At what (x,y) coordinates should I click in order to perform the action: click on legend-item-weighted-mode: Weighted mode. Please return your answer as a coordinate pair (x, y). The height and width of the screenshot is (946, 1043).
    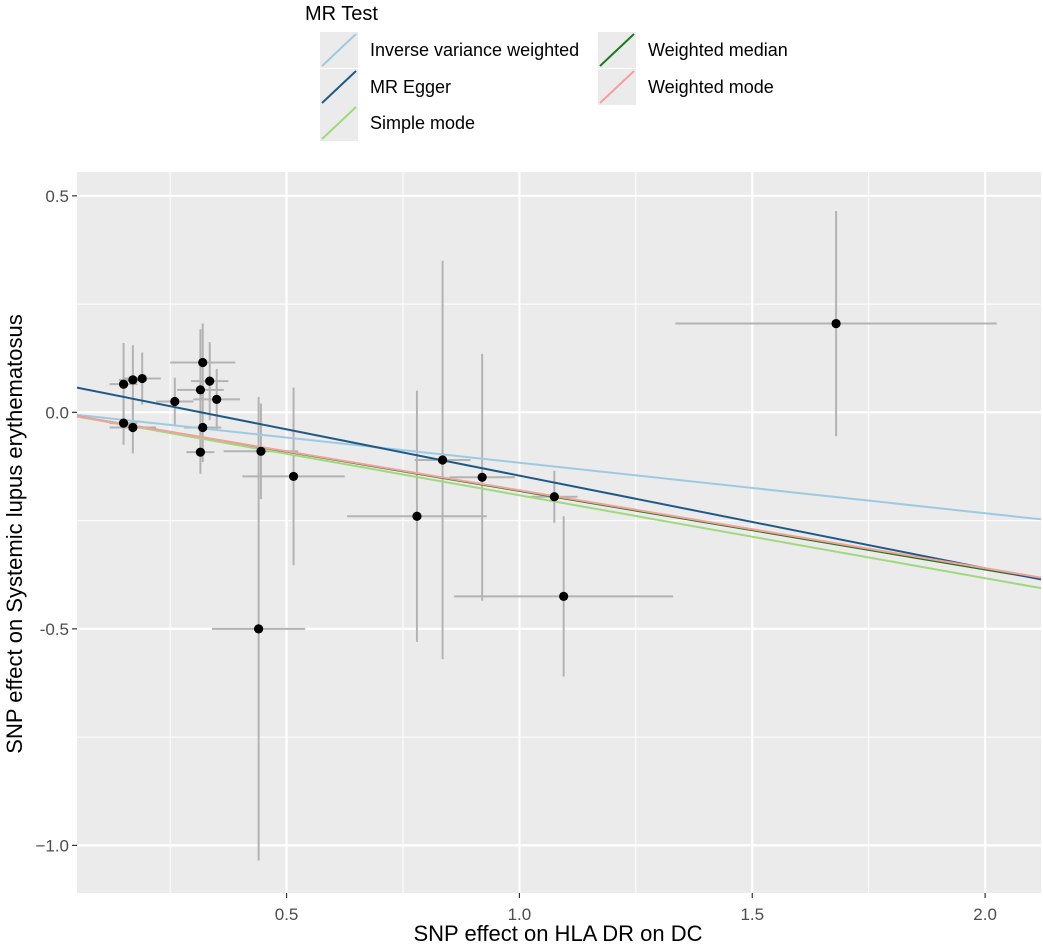
    Looking at the image, I should click on (686, 87).